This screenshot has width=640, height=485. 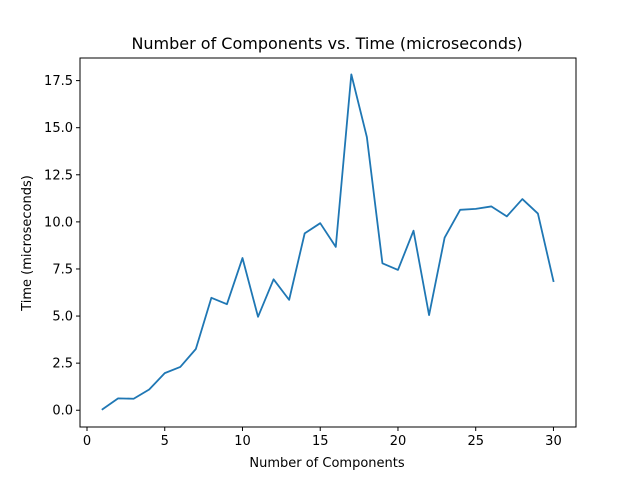 What do you see at coordinates (58, 81) in the screenshot?
I see `y-tick-label: 17.5` at bounding box center [58, 81].